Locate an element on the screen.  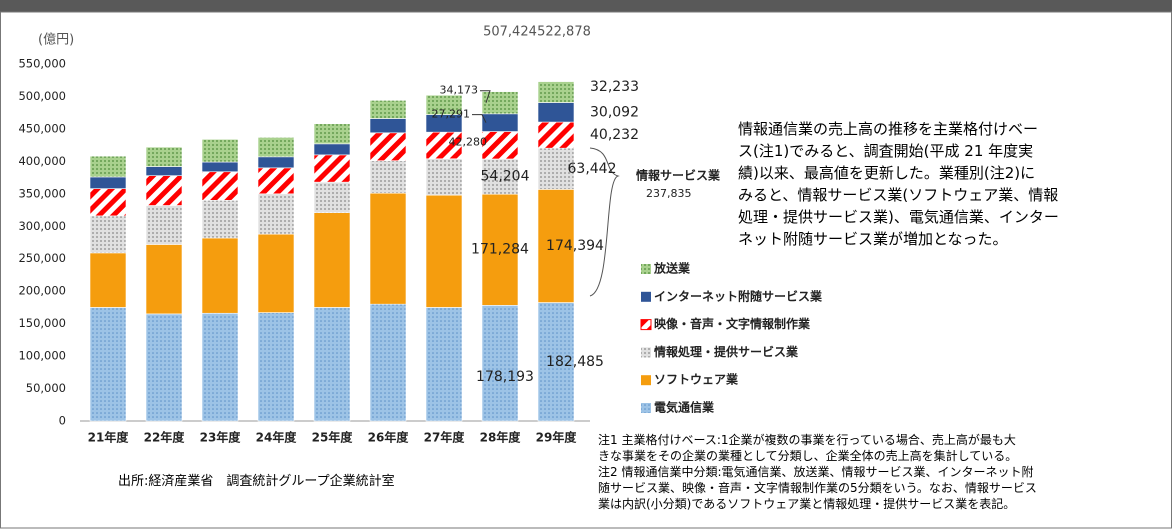
y-tick-label: 250,000 is located at coordinates (42, 258).